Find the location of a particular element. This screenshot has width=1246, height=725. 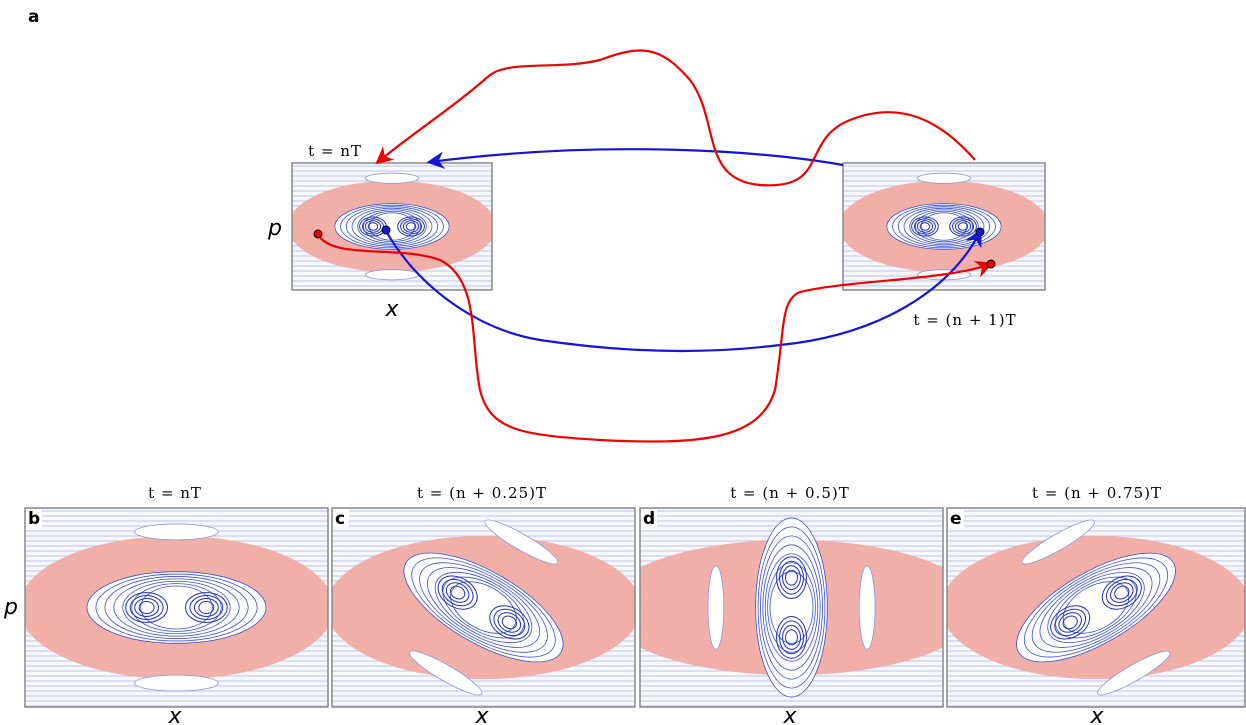

red-end is located at coordinates (991, 264).